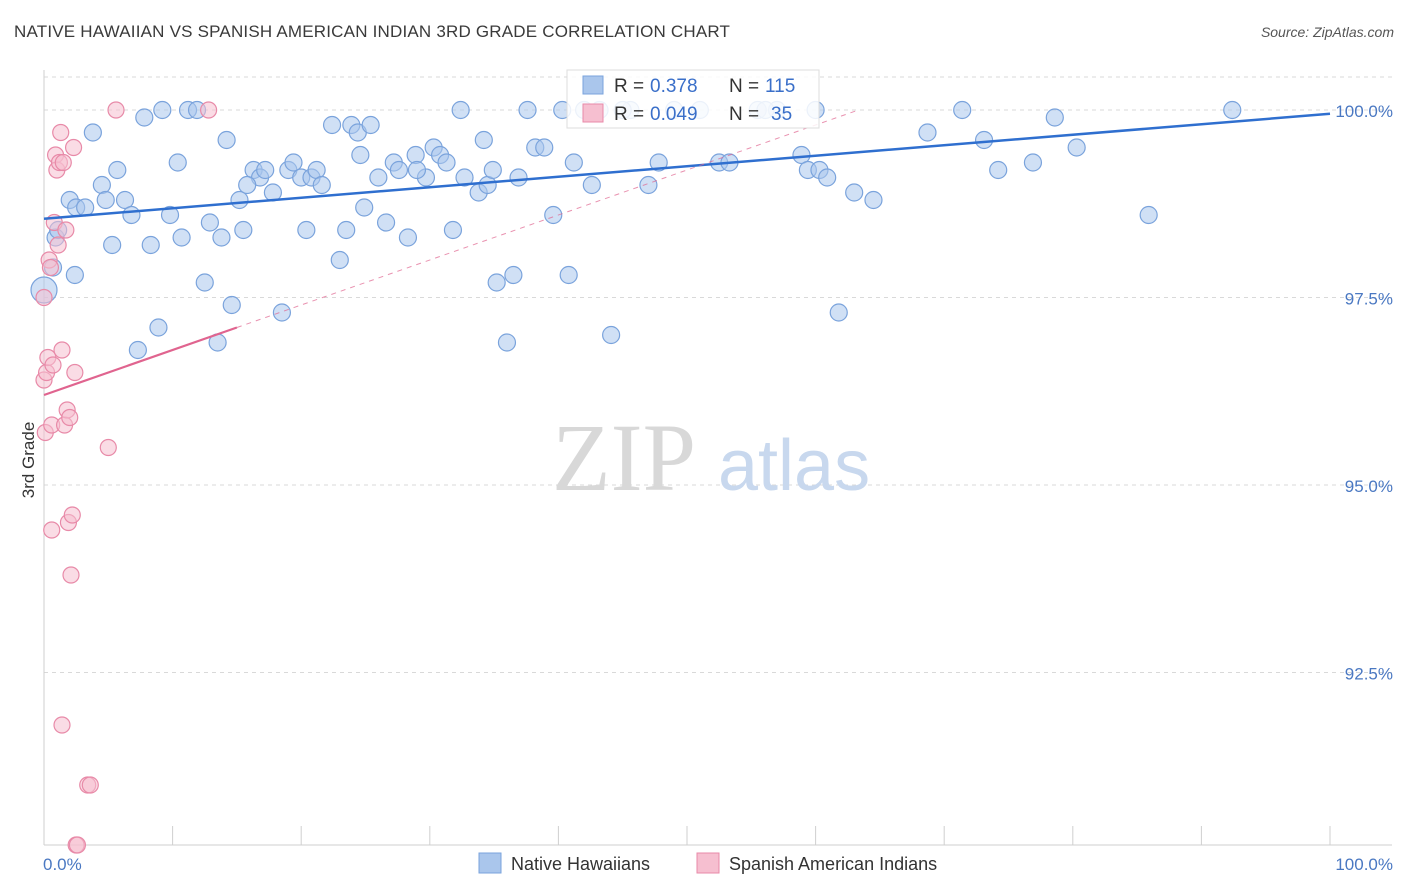  I want to click on y-tick-label: 97.5%, so click(1369, 299).